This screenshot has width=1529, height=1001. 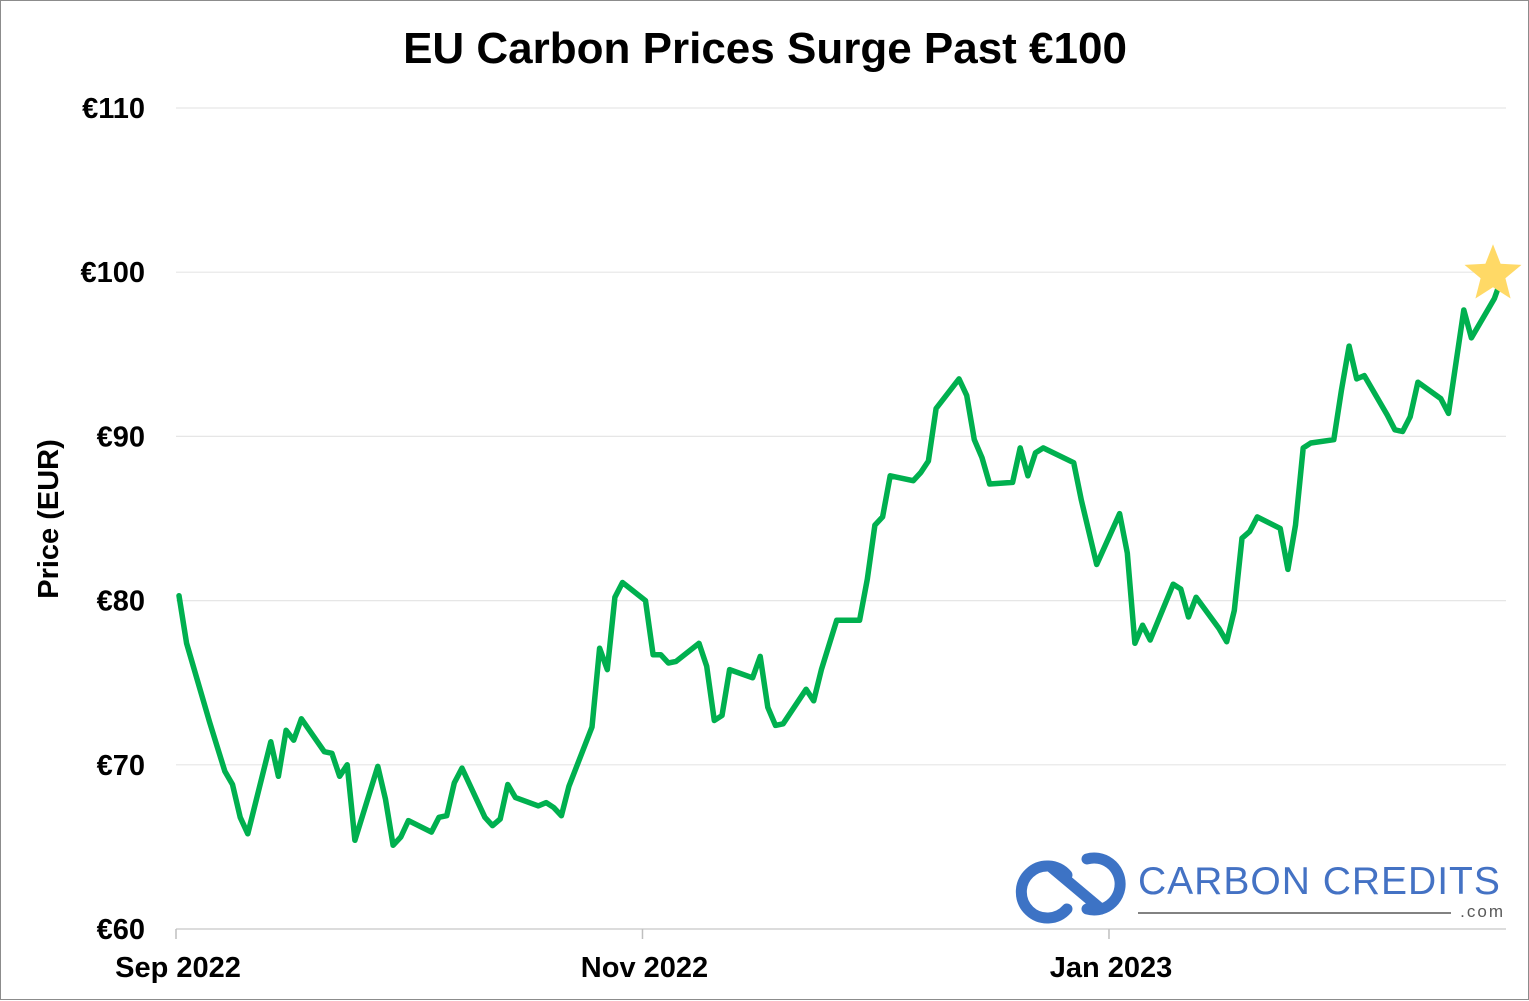 What do you see at coordinates (121, 766) in the screenshot?
I see `y-tick-label: €70` at bounding box center [121, 766].